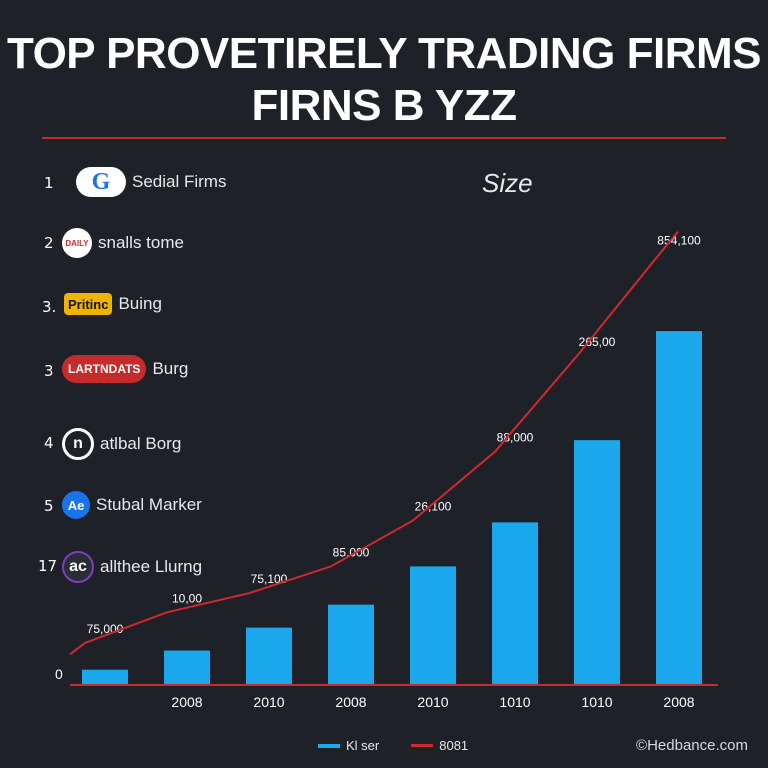 The image size is (768, 768). I want to click on legend-bar-swatch, so click(329, 745).